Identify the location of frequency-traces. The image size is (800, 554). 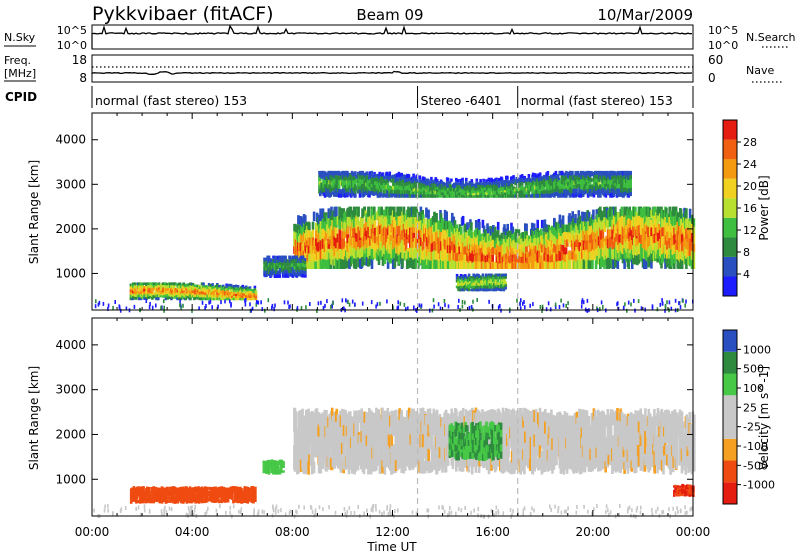
(392, 71).